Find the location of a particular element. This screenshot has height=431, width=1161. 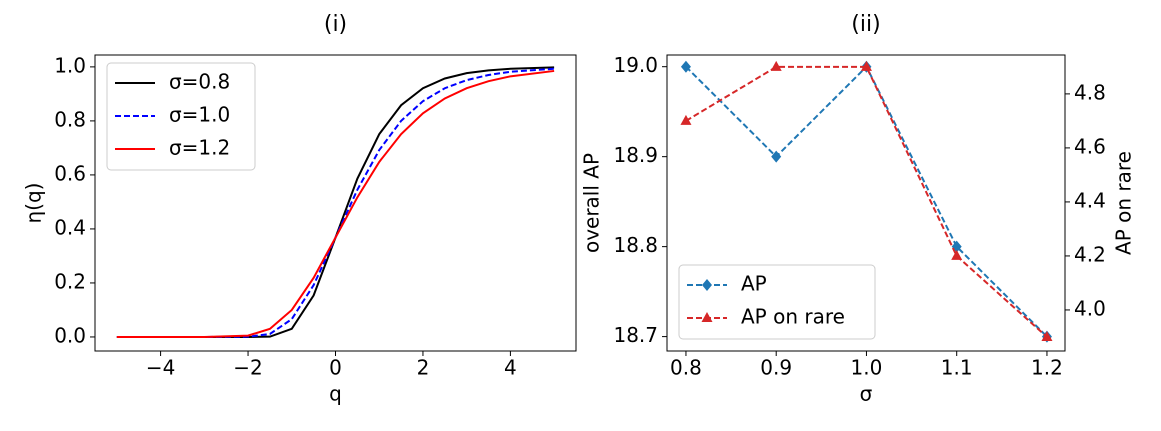

y2-tick-label: 4.6 is located at coordinates (1090, 146).